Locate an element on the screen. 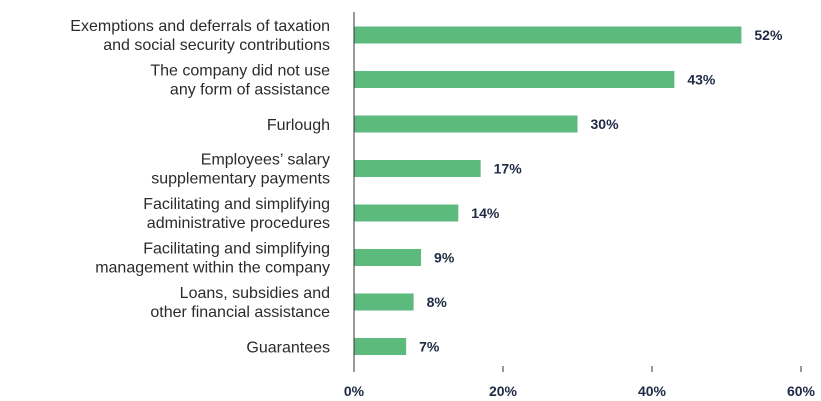 The height and width of the screenshot is (401, 821). x-tick-label: 40% is located at coordinates (652, 391).